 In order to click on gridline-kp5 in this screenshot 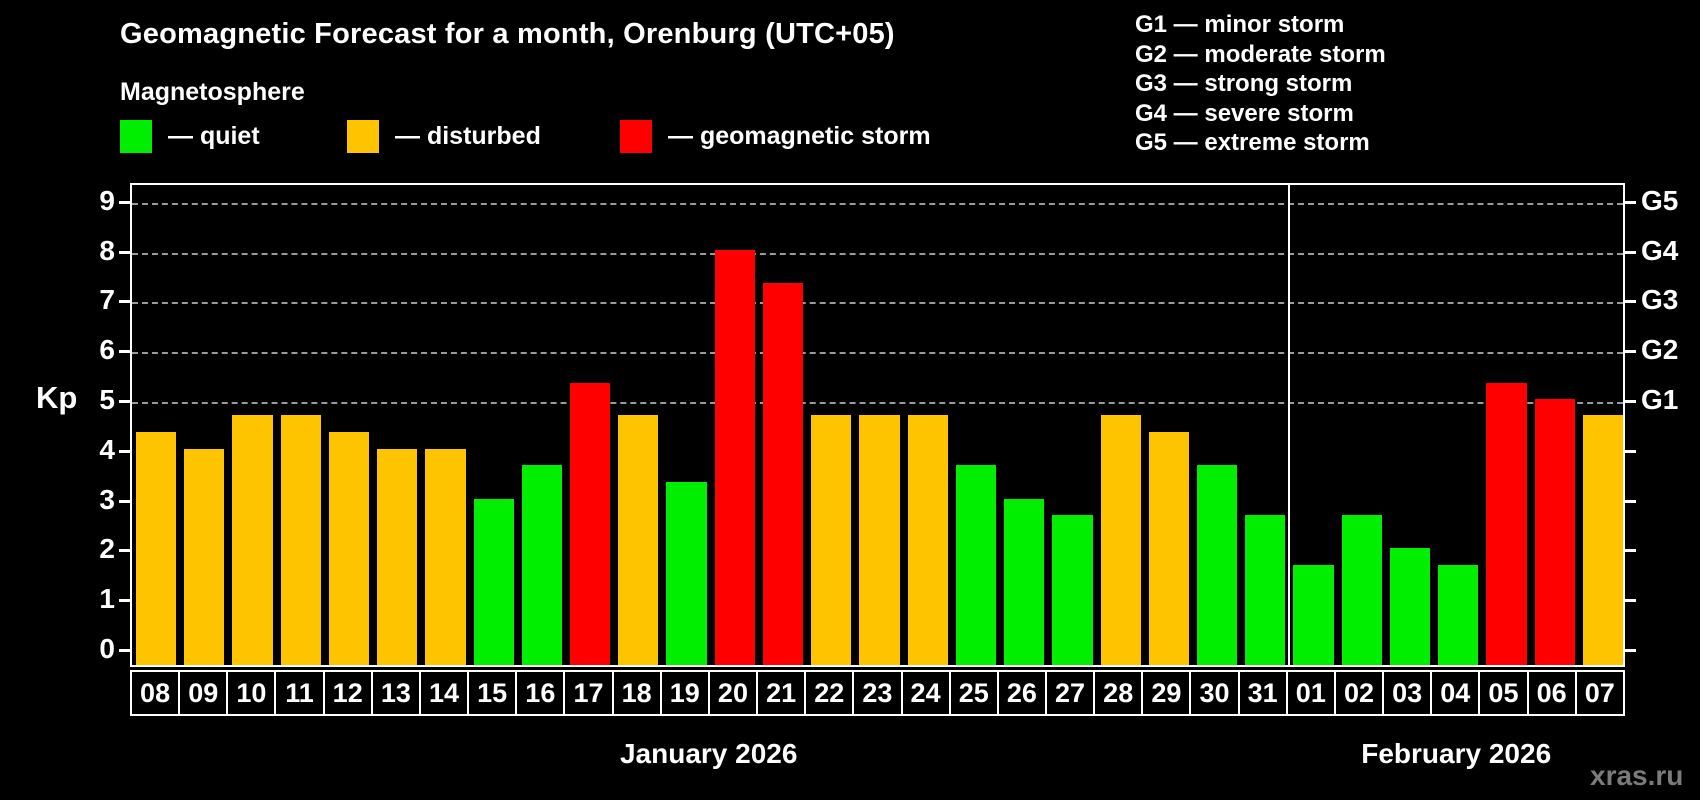, I will do `click(877, 403)`.